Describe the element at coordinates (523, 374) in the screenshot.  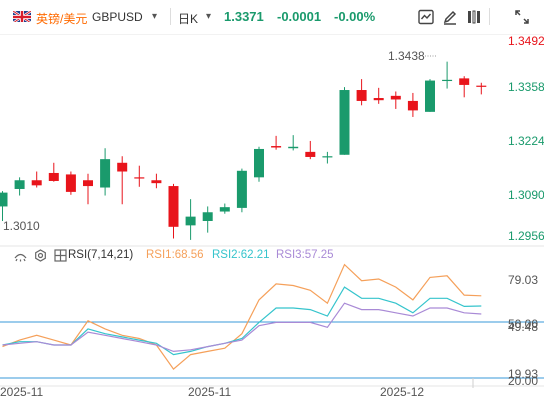
I see `rsi-axis-tick: 19.93` at that location.